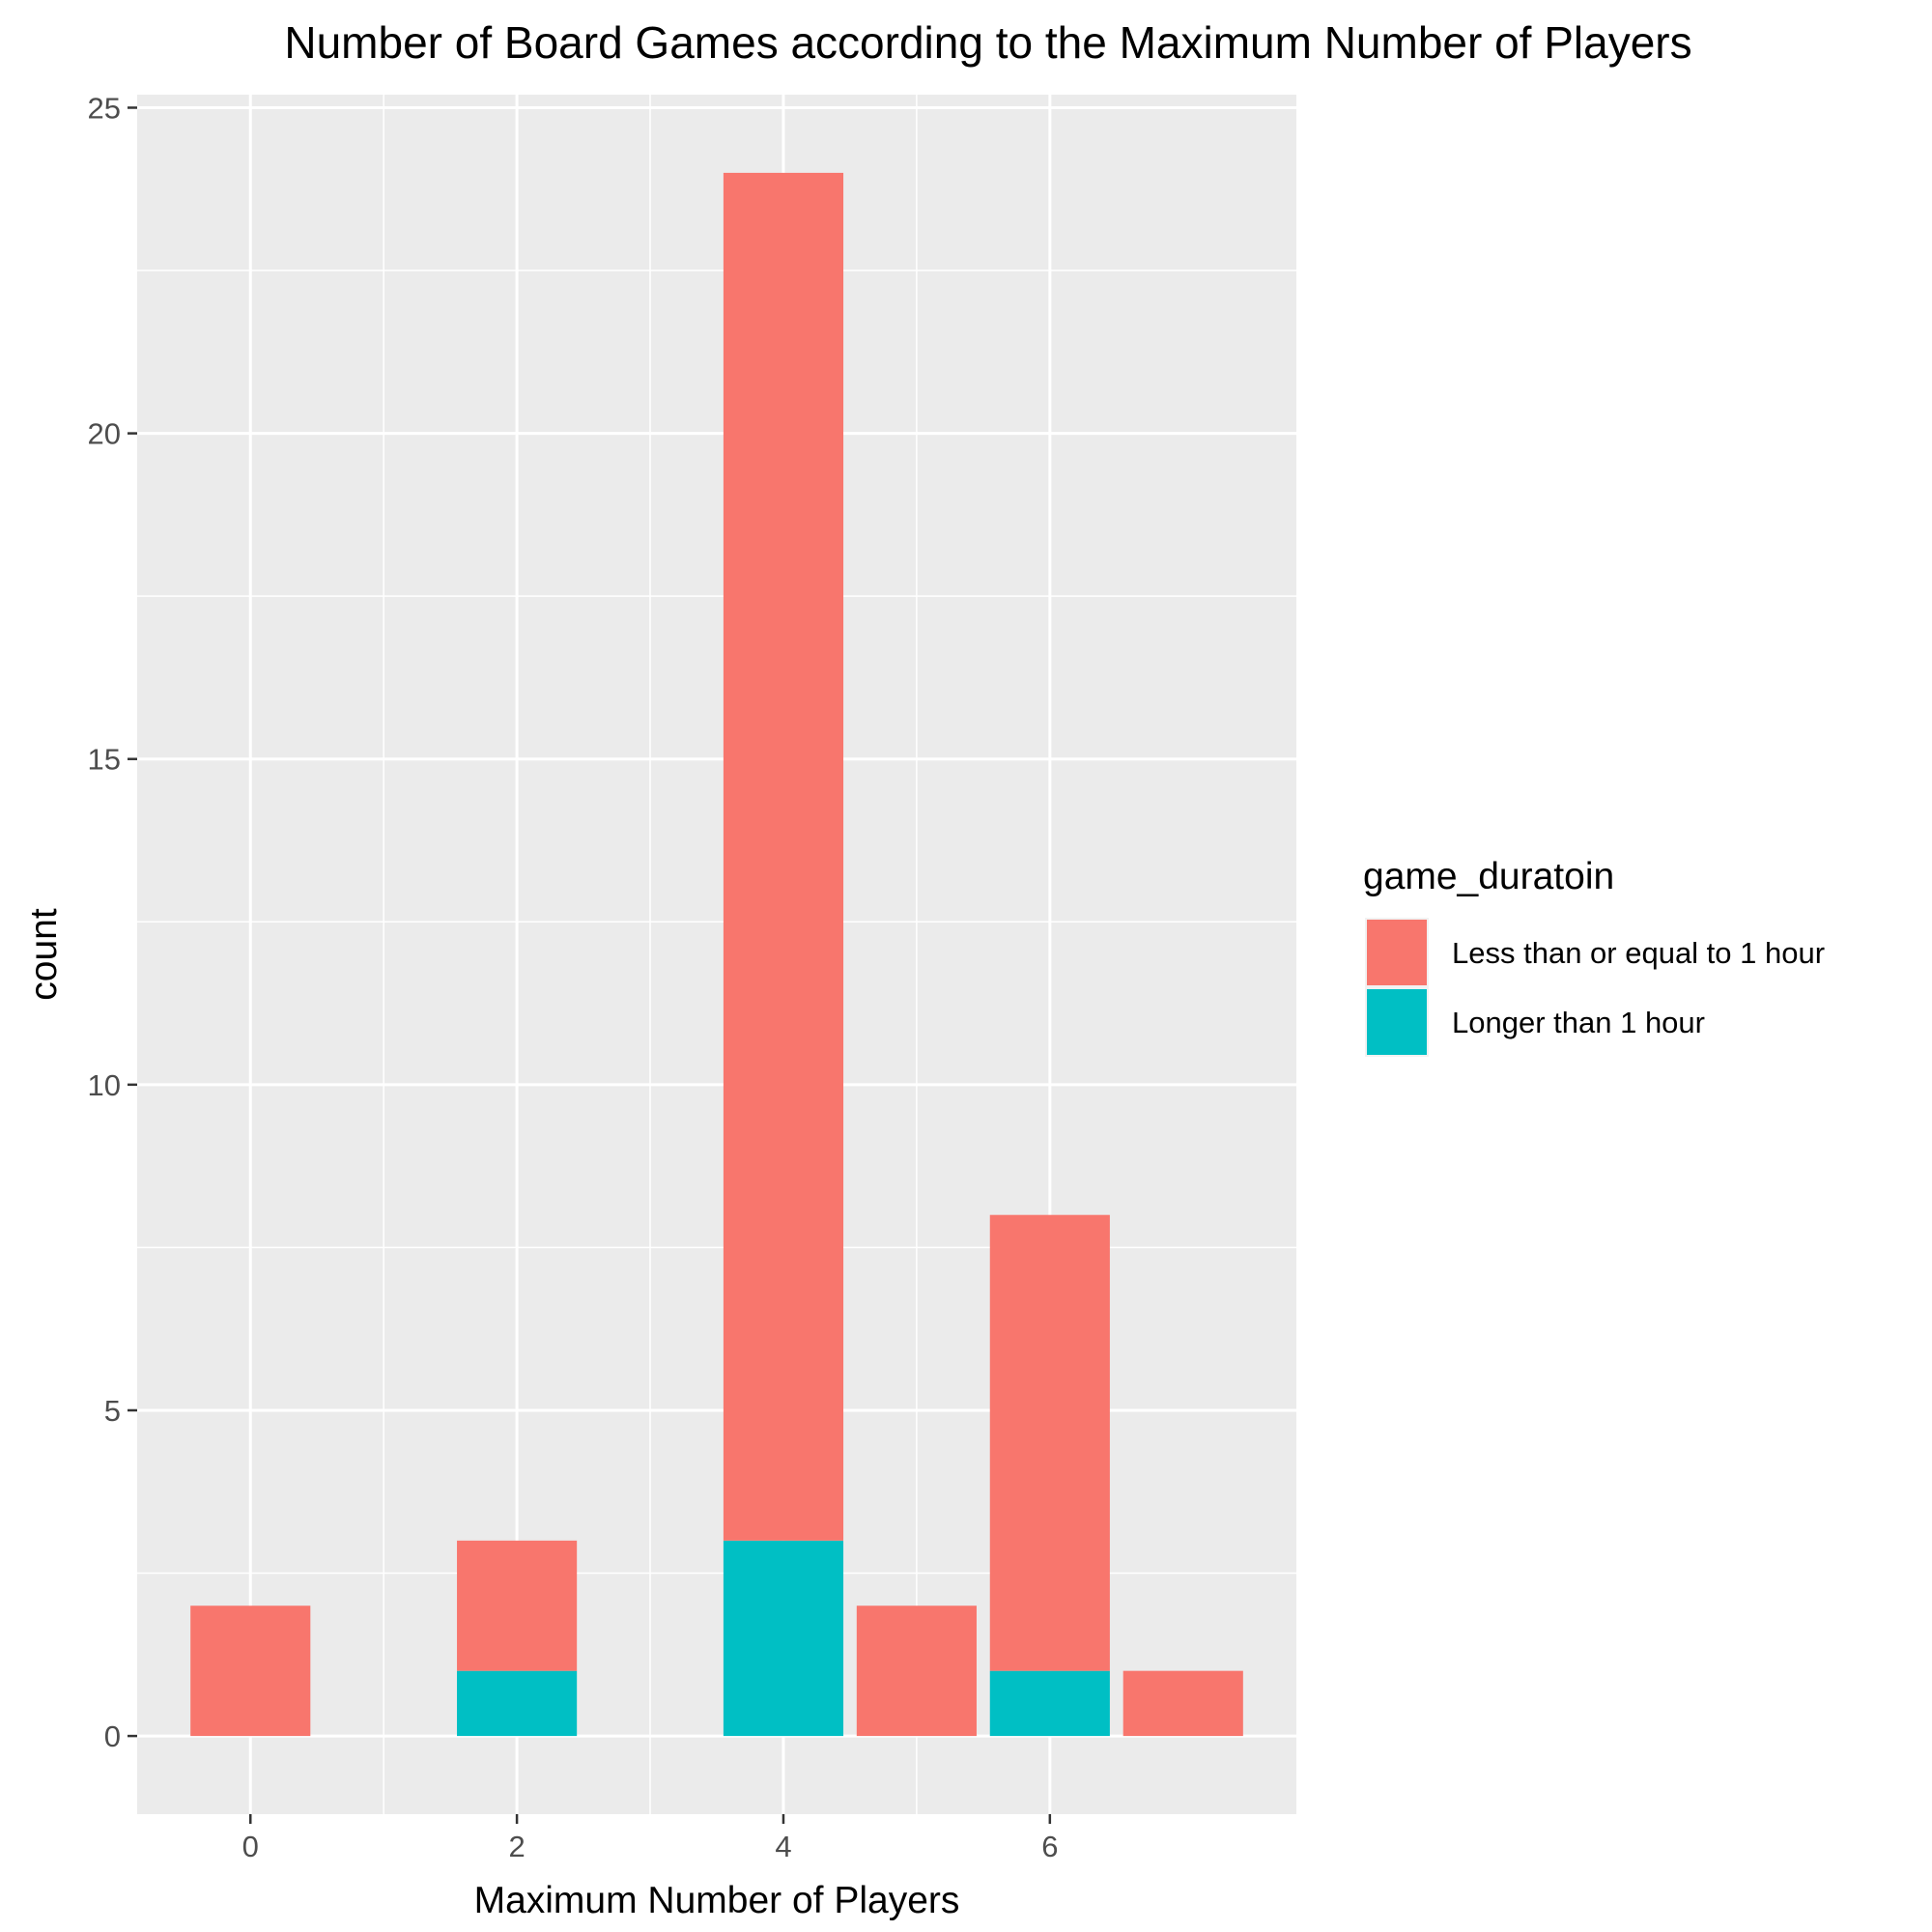 This screenshot has height=1932, width=1932. Describe the element at coordinates (112, 1736) in the screenshot. I see `y-tick-label: 0` at that location.